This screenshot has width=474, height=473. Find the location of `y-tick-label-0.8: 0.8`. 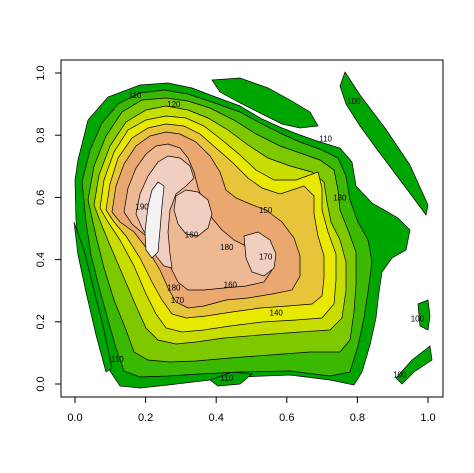

y-tick-label-0.8: 0.8 is located at coordinates (41, 135).